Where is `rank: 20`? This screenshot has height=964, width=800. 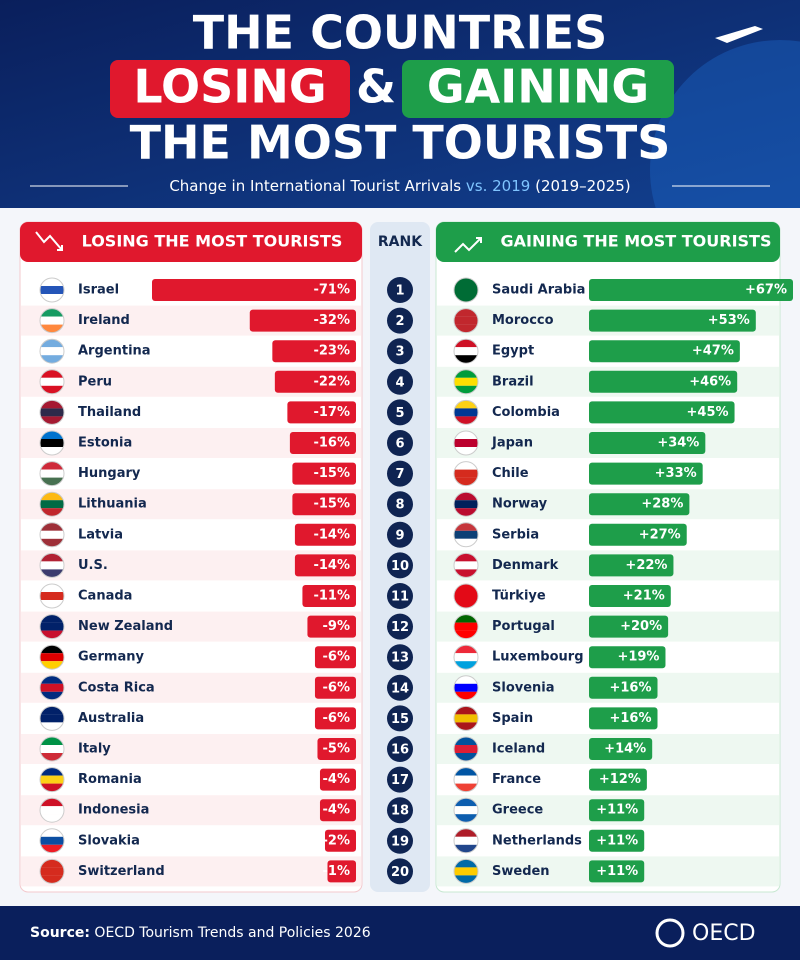
rank: 20 is located at coordinates (400, 872).